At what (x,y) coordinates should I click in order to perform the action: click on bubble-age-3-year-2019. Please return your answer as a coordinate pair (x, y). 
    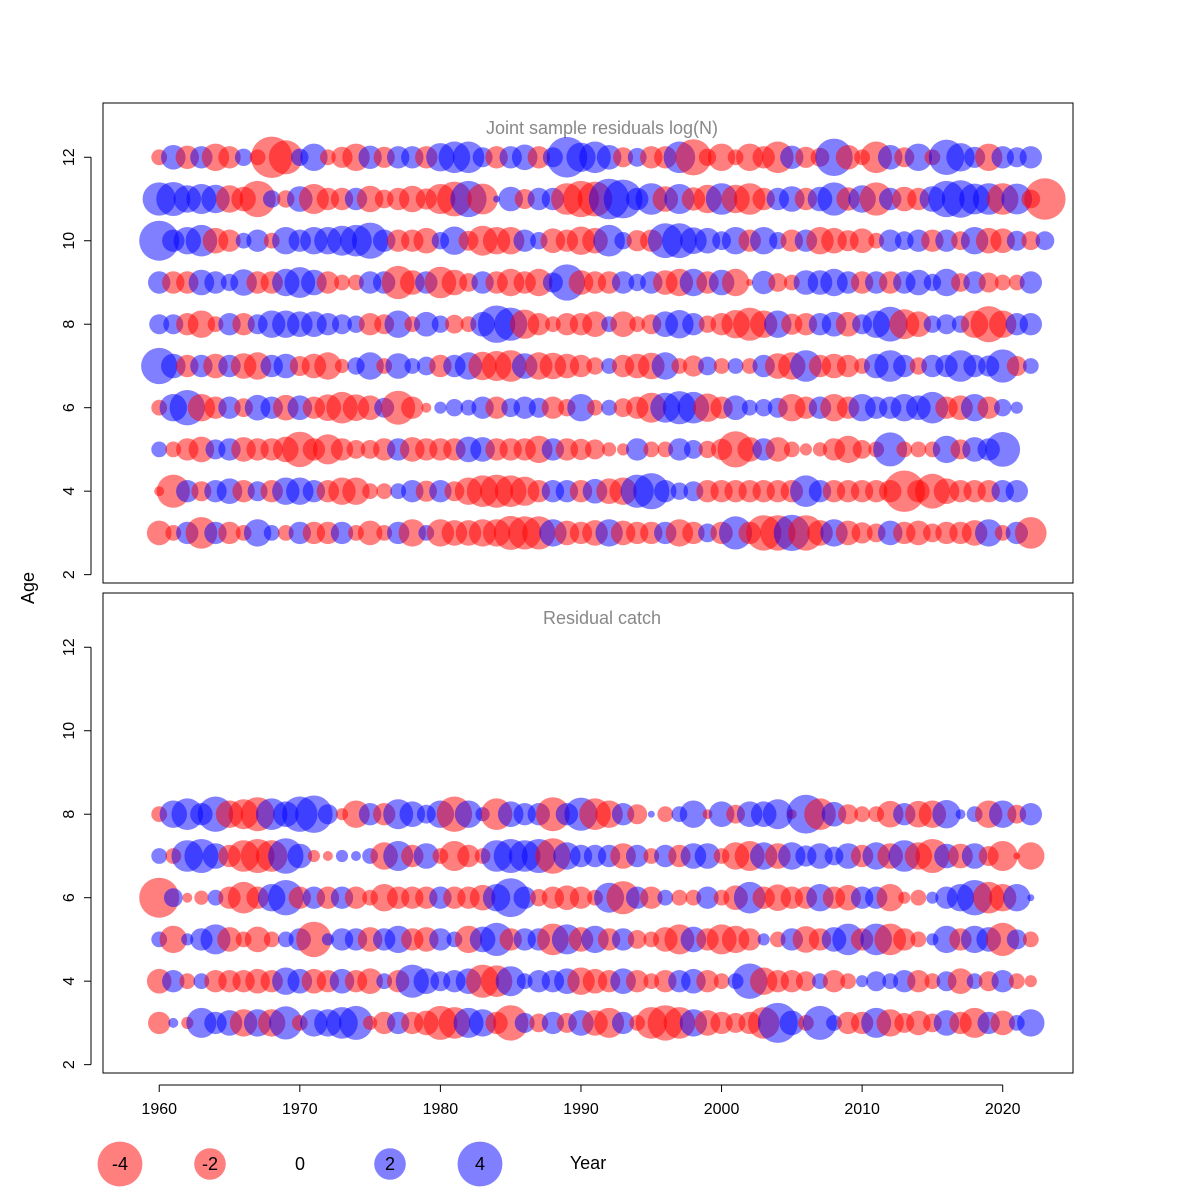
    Looking at the image, I should click on (989, 533).